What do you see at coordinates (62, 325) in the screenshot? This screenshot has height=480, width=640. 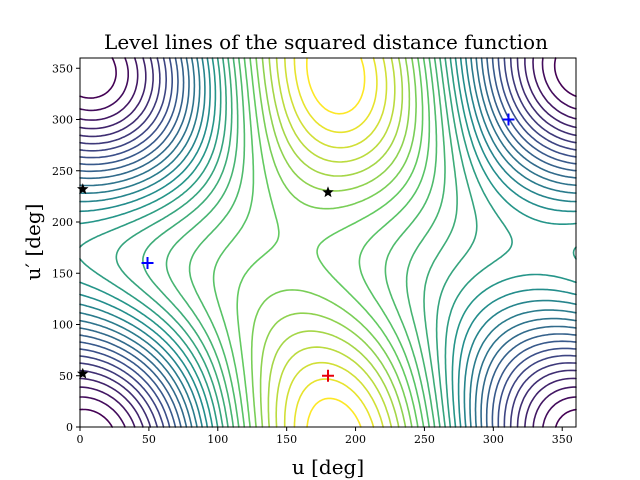 I see `y-tick-label: 100` at bounding box center [62, 325].